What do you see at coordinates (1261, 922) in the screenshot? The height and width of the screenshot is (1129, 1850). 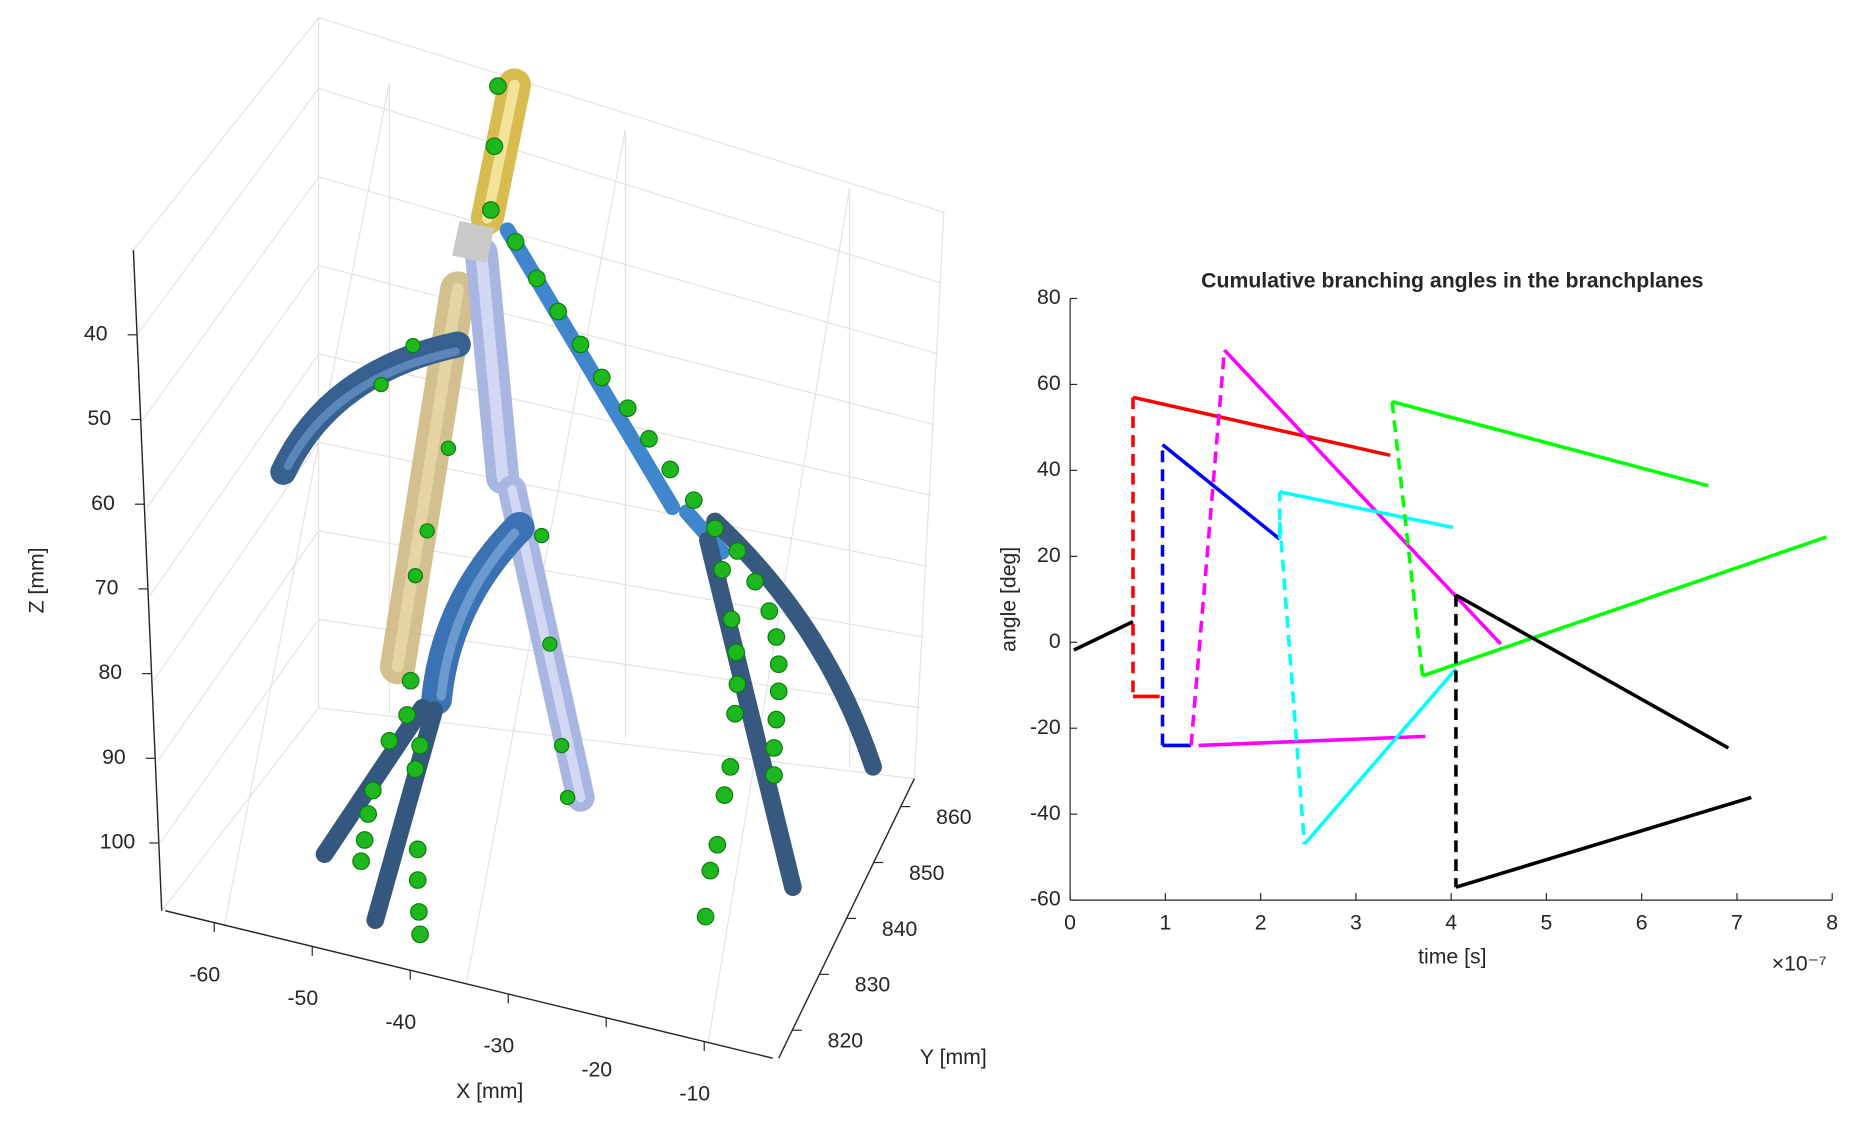 I see `x-tick-label: 2` at bounding box center [1261, 922].